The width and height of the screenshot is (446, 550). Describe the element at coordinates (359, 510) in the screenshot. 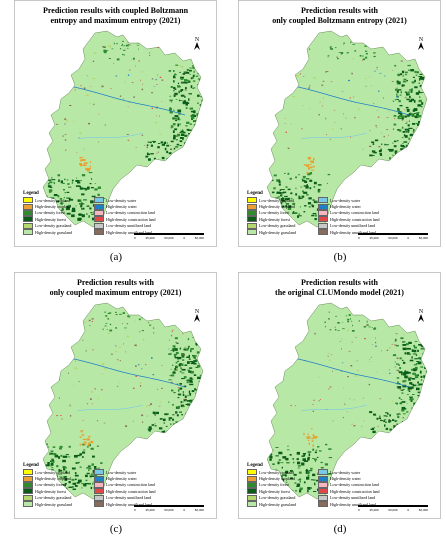

I see `scale-label: 0` at that location.